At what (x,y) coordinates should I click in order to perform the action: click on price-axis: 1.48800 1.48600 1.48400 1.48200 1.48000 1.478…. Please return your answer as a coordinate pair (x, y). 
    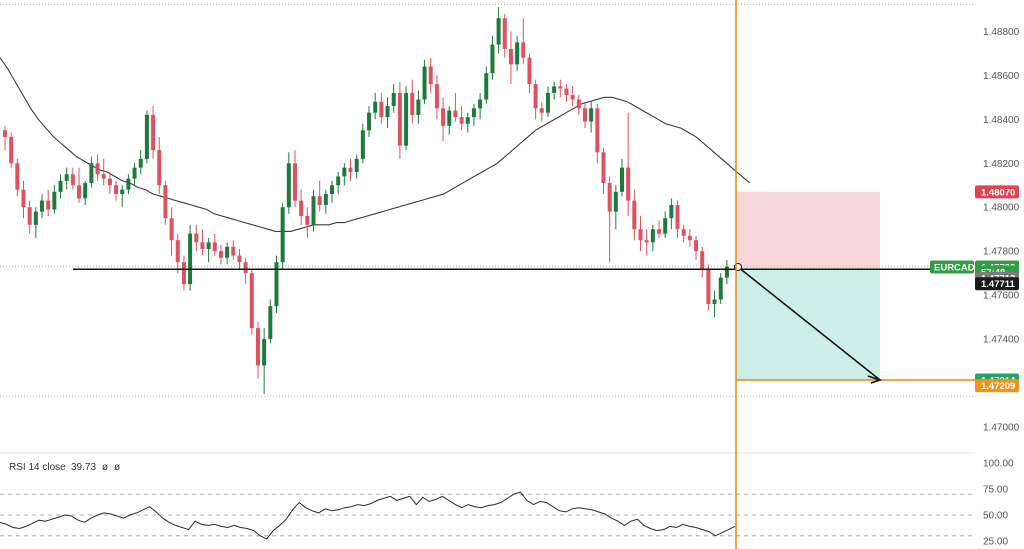
    Looking at the image, I should click on (1001, 230).